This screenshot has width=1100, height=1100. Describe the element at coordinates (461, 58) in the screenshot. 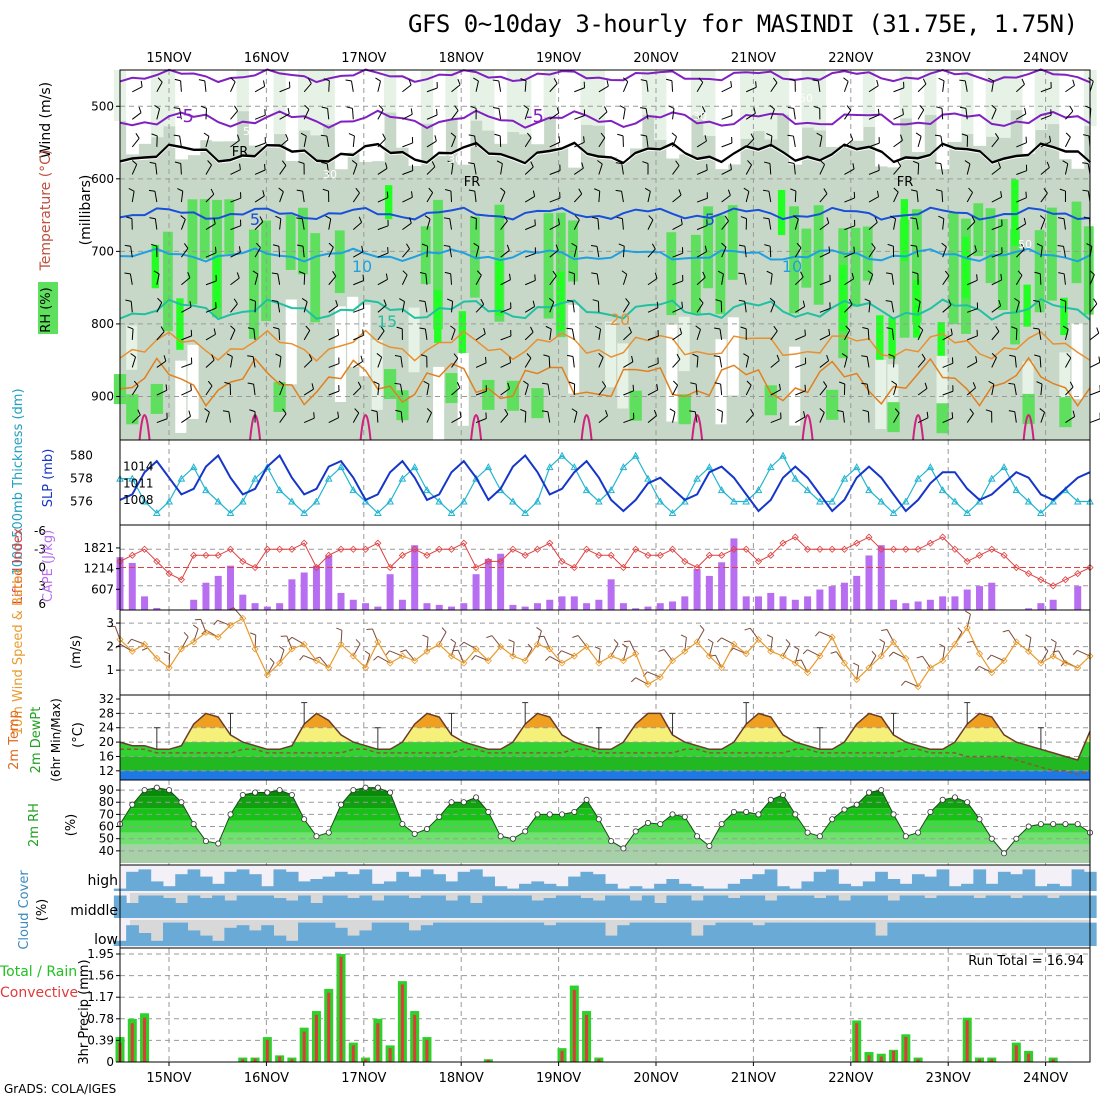

I see `date-label-top: 18NOV` at that location.